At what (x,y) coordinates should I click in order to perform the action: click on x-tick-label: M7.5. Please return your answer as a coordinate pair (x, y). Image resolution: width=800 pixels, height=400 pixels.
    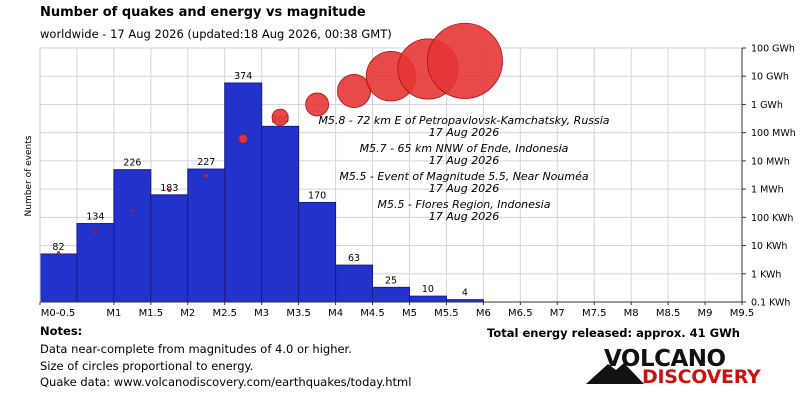
    Looking at the image, I should click on (594, 313).